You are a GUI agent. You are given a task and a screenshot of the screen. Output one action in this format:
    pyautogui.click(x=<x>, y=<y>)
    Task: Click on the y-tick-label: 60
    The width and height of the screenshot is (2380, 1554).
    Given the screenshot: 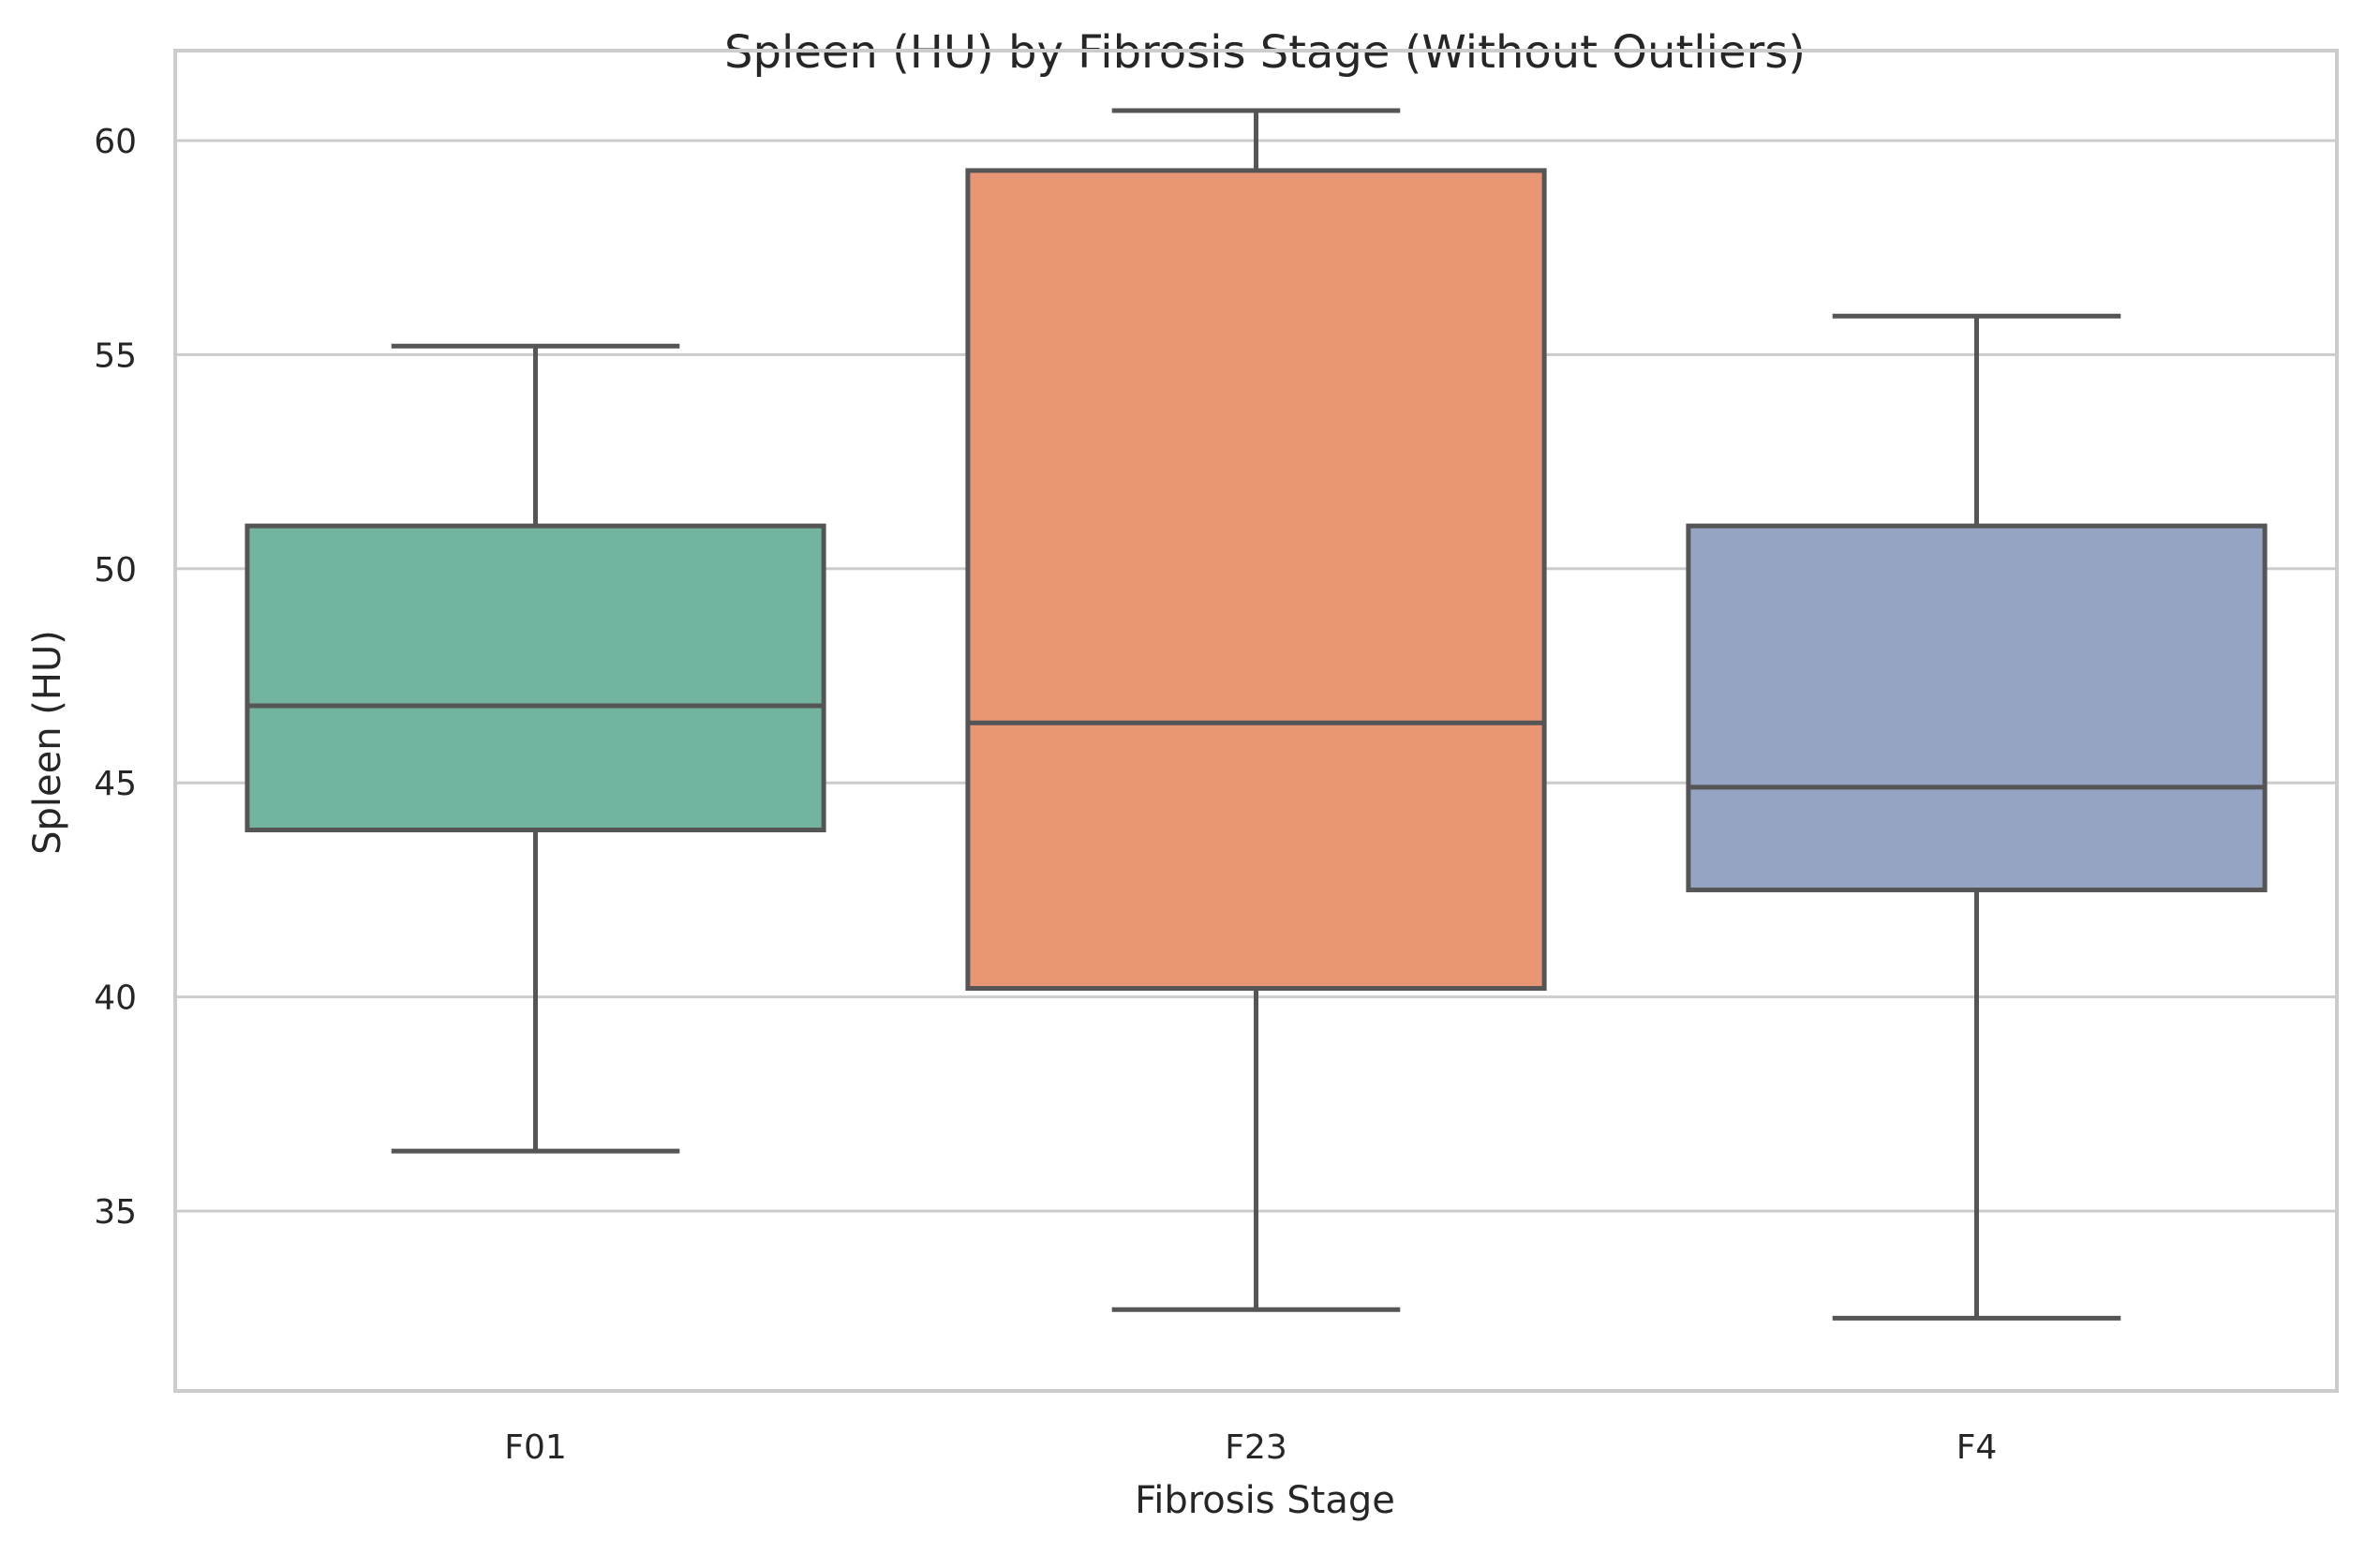 What is the action you would take?
    pyautogui.click(x=115, y=142)
    